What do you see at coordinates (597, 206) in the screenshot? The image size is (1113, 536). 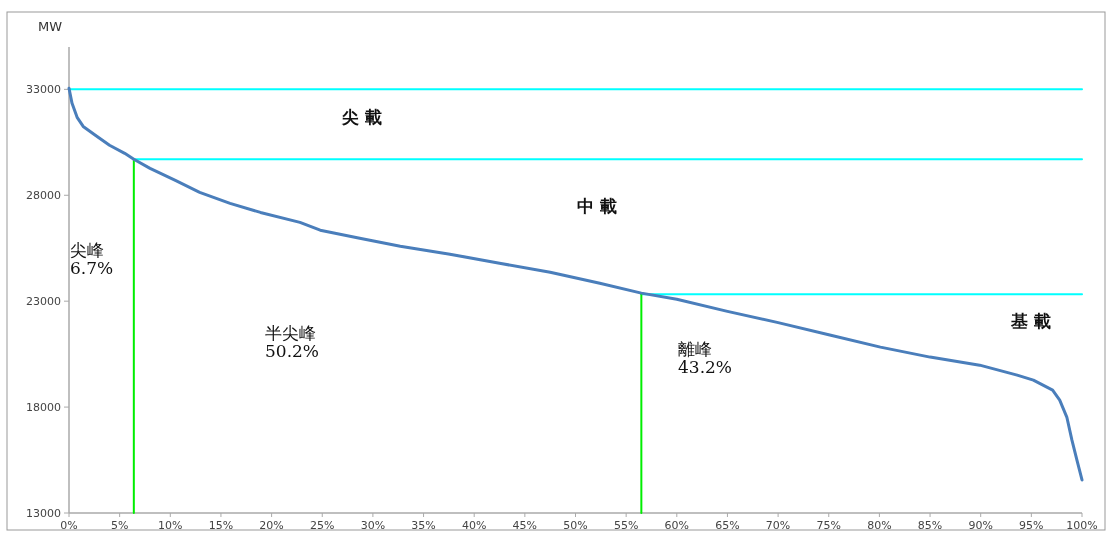 I see `annotation: 中 載` at bounding box center [597, 206].